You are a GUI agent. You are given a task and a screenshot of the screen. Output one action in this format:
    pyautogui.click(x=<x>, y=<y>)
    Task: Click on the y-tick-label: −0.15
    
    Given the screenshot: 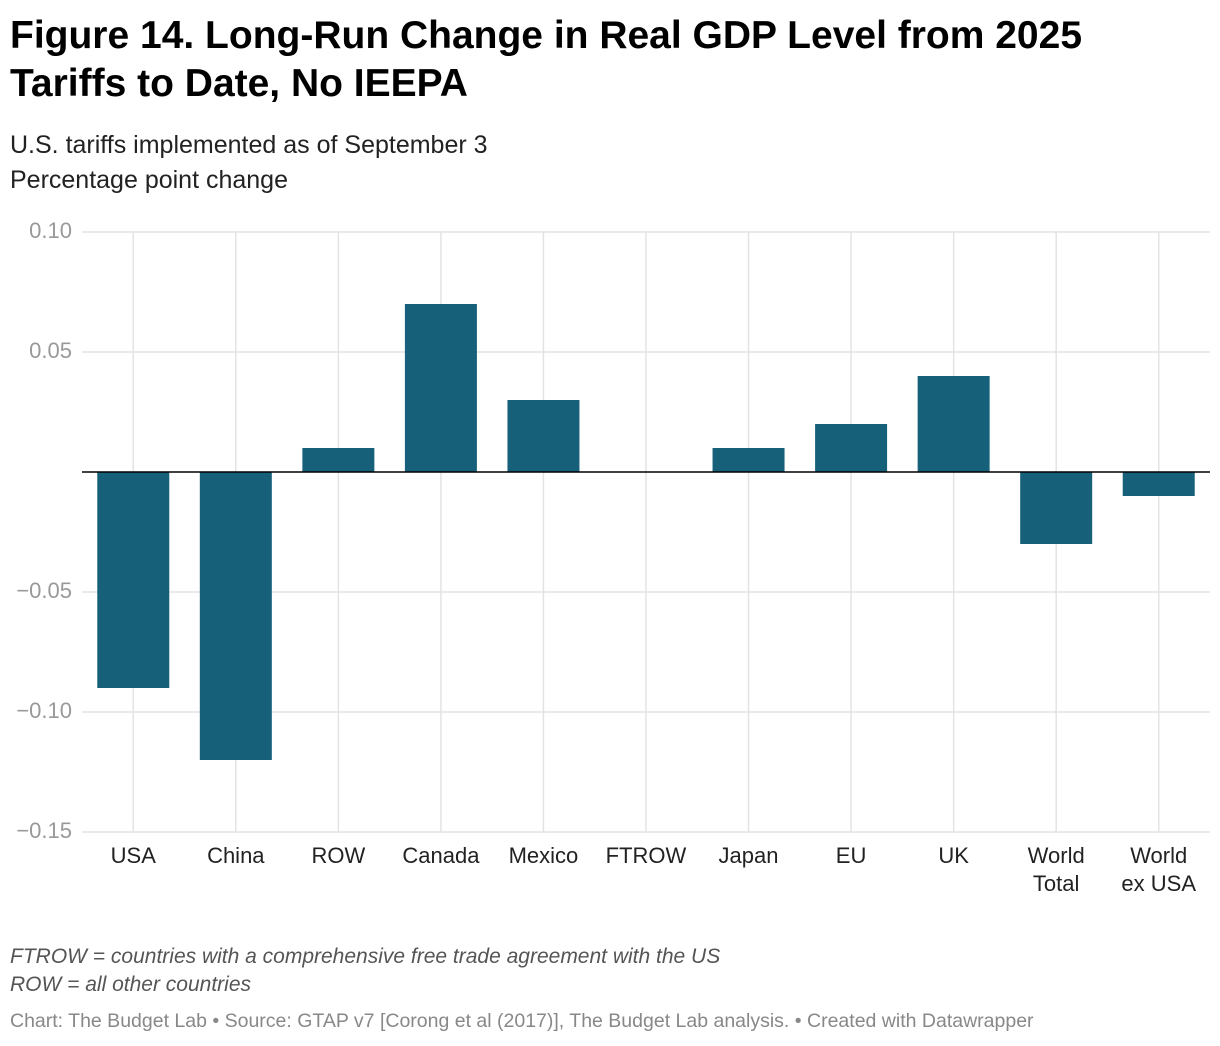 What is the action you would take?
    pyautogui.click(x=44, y=830)
    